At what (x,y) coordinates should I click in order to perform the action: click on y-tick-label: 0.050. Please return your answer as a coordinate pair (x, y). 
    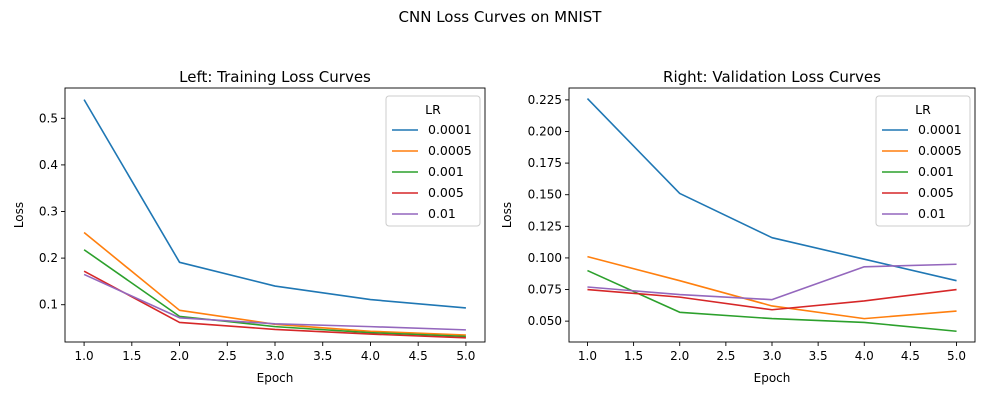
    Looking at the image, I should click on (545, 321).